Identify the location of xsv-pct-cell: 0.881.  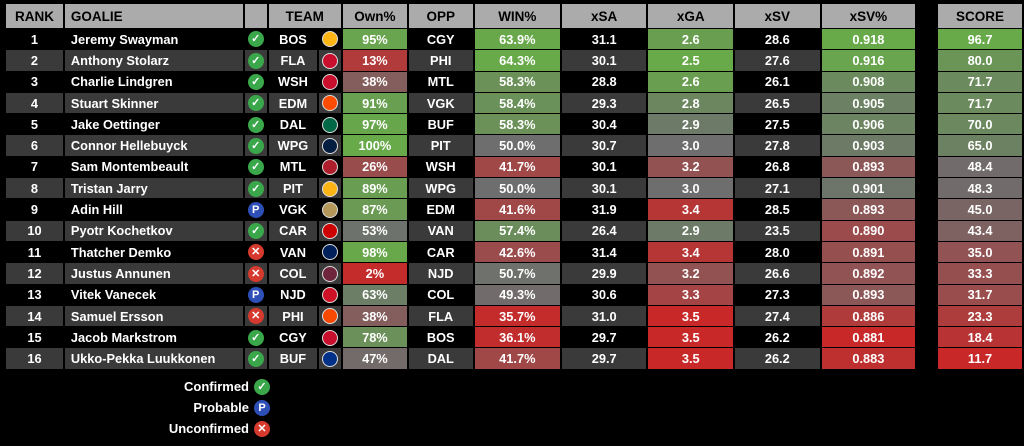
(868, 337).